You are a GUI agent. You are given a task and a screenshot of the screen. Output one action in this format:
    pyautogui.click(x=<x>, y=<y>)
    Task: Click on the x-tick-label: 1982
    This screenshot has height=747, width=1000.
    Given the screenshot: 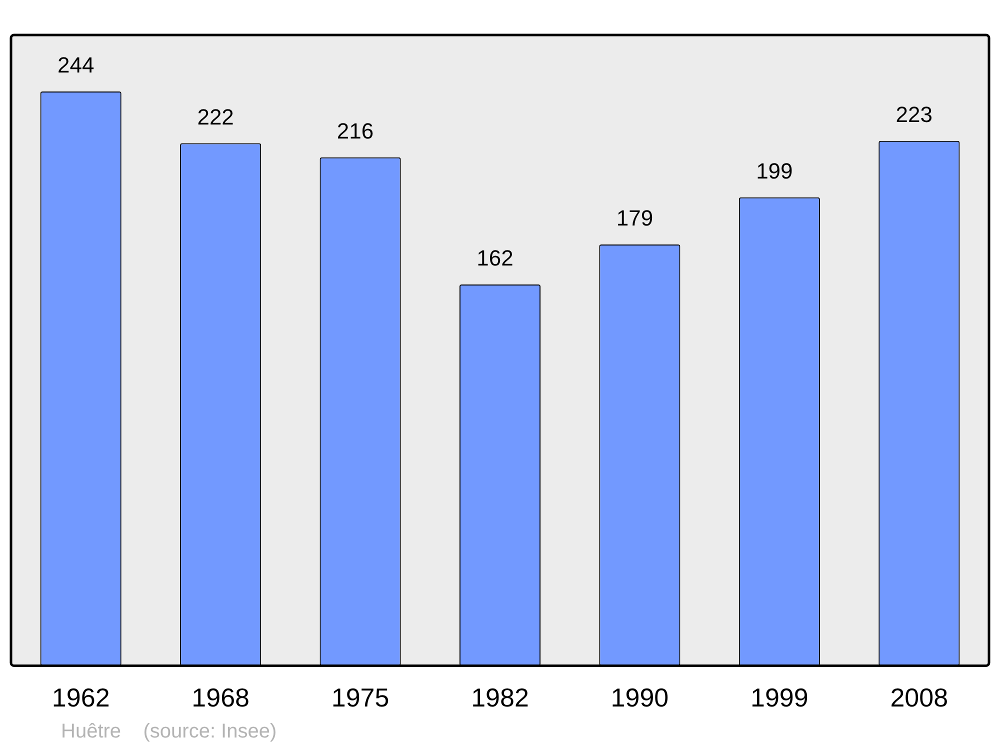 What is the action you would take?
    pyautogui.click(x=500, y=697)
    